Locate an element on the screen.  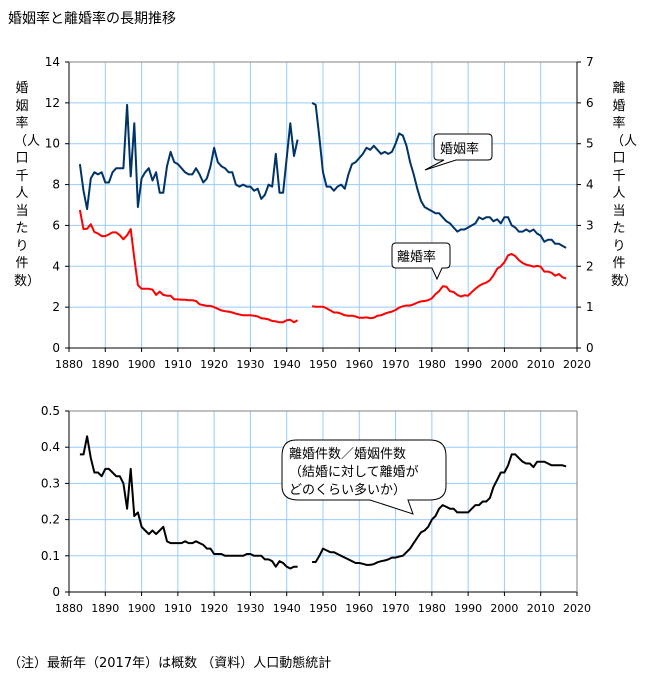
top-x-tick-label: 1970 is located at coordinates (396, 364).